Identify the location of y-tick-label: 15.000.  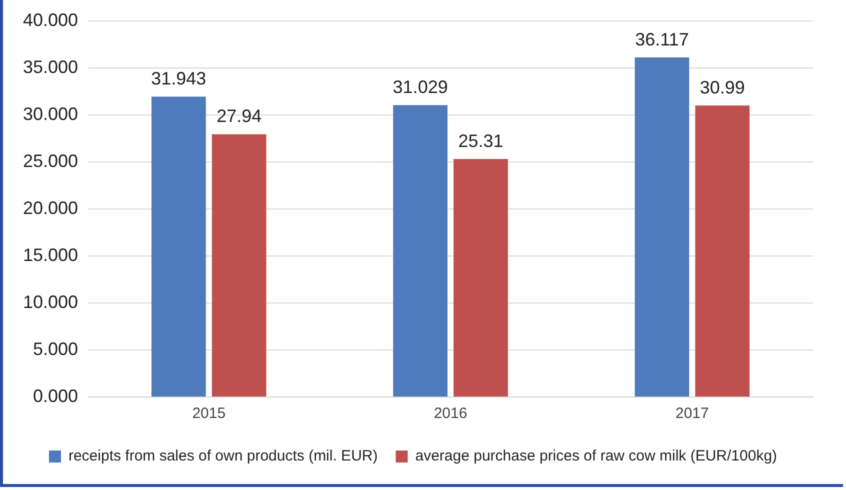
(50, 254).